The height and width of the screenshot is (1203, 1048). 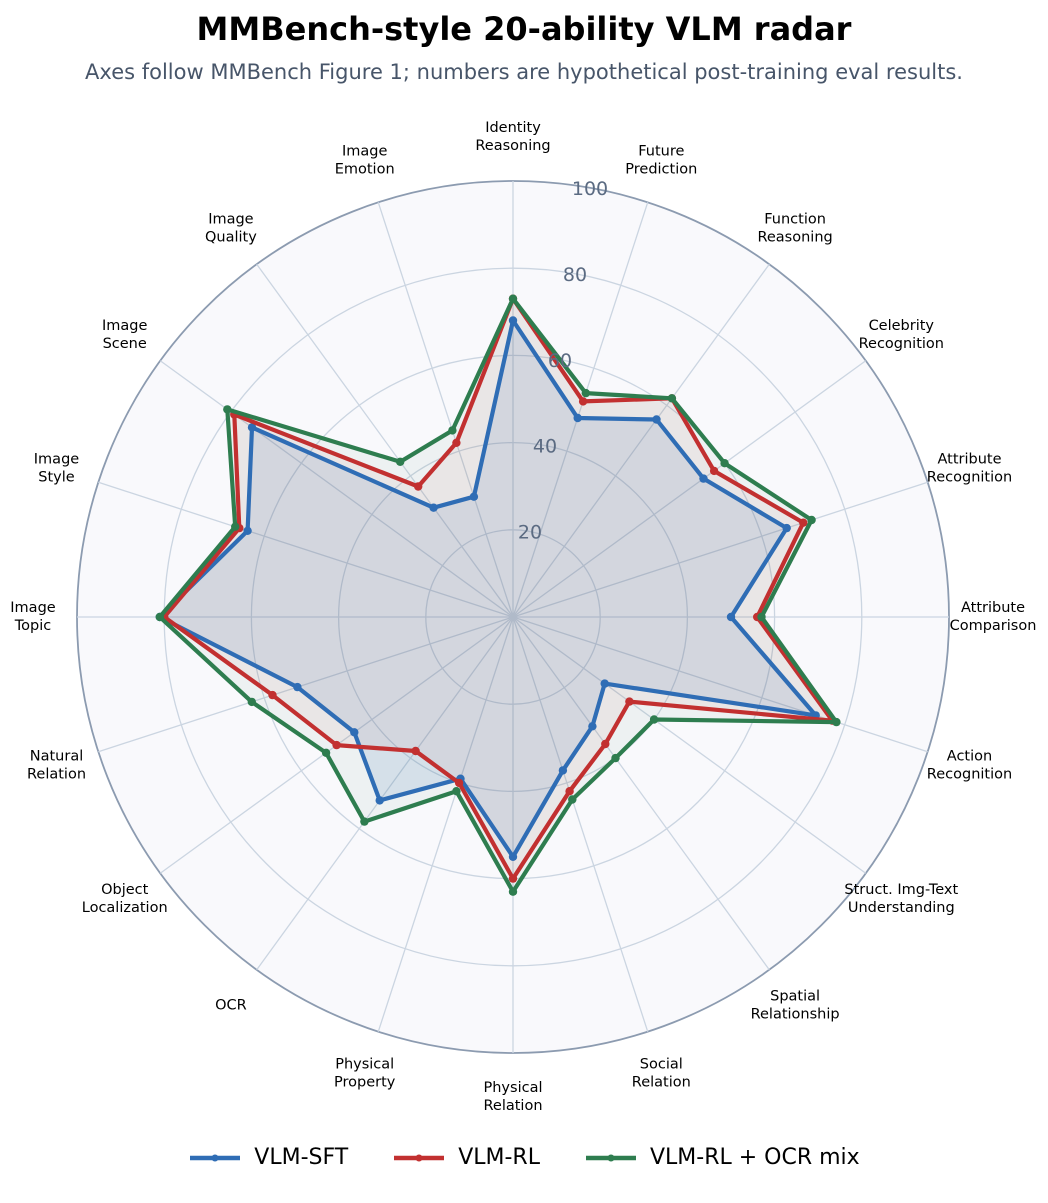 What do you see at coordinates (365, 161) in the screenshot?
I see `axis-label: Image Emotion` at bounding box center [365, 161].